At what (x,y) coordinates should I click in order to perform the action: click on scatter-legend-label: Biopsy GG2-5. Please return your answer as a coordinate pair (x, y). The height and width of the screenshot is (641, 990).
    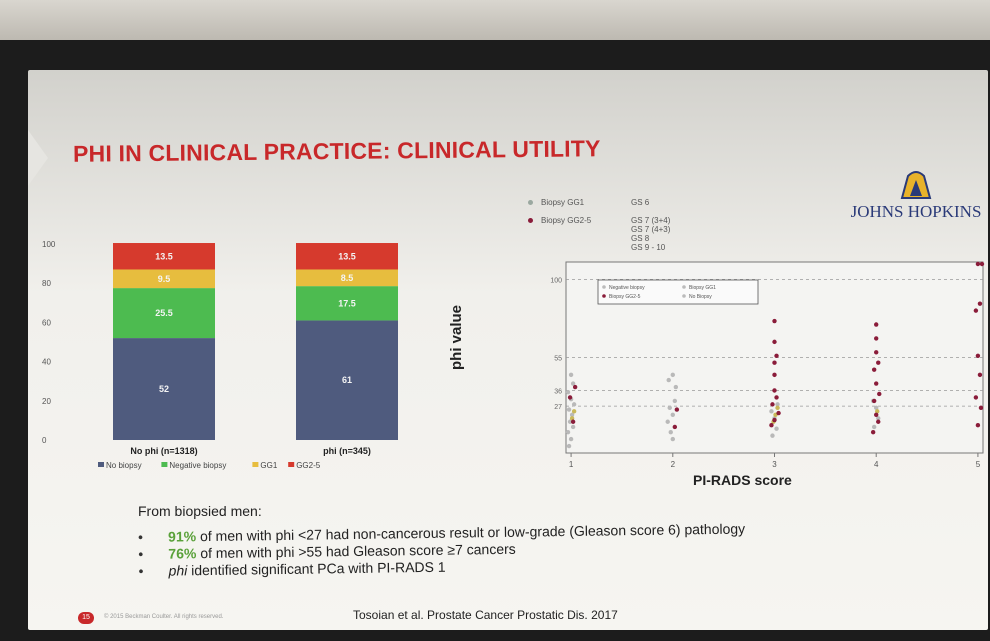
    Looking at the image, I should click on (625, 297).